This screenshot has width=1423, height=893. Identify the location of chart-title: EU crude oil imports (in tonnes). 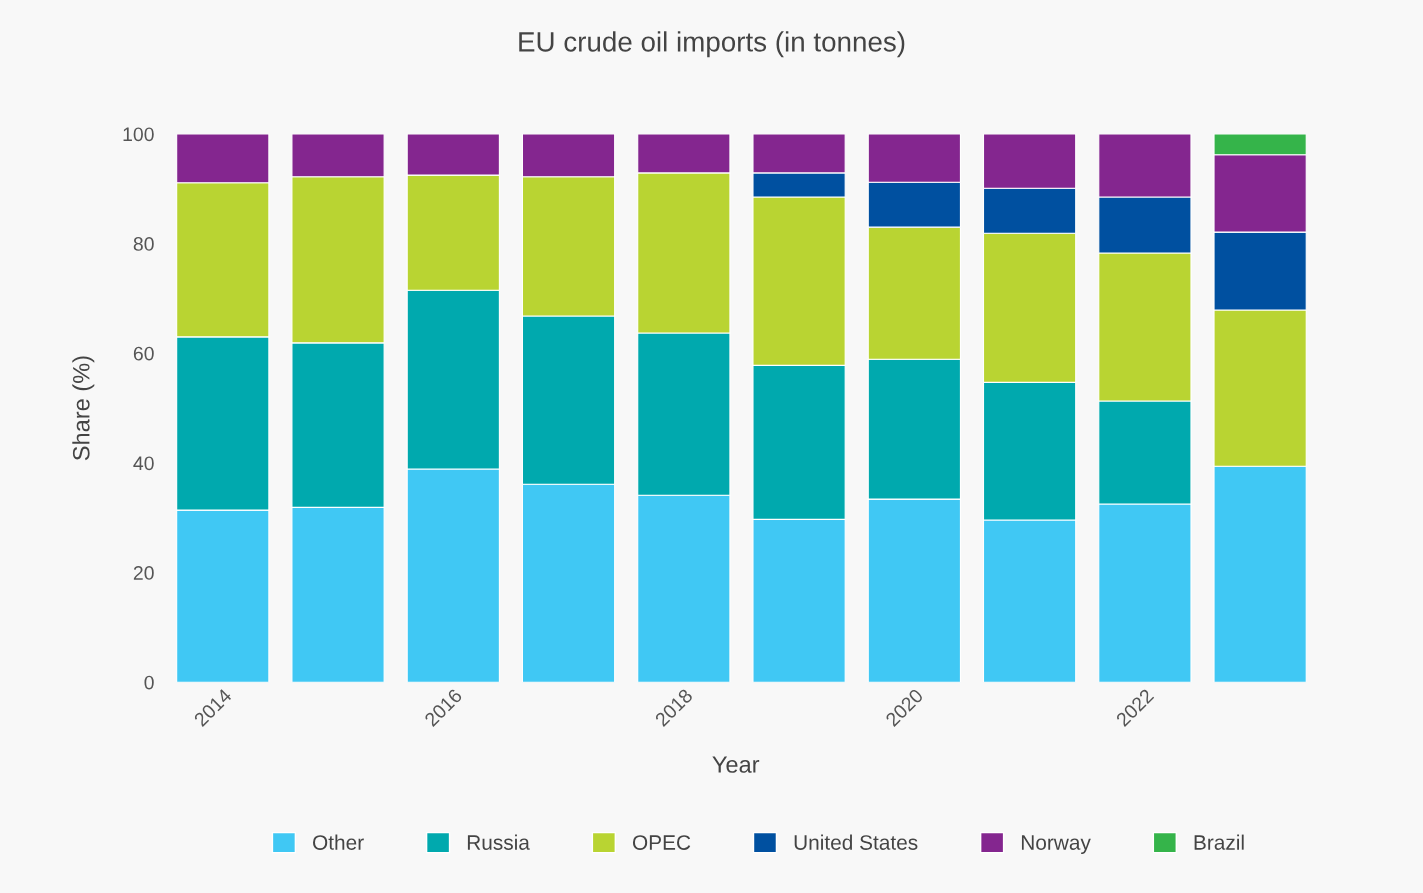
(712, 44).